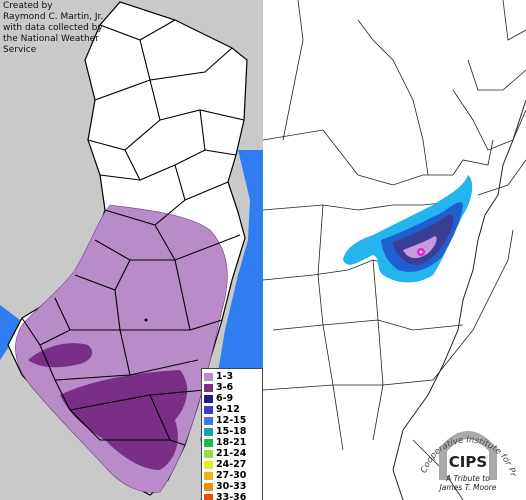  I want to click on nj-legend-label: 9-12, so click(228, 409).